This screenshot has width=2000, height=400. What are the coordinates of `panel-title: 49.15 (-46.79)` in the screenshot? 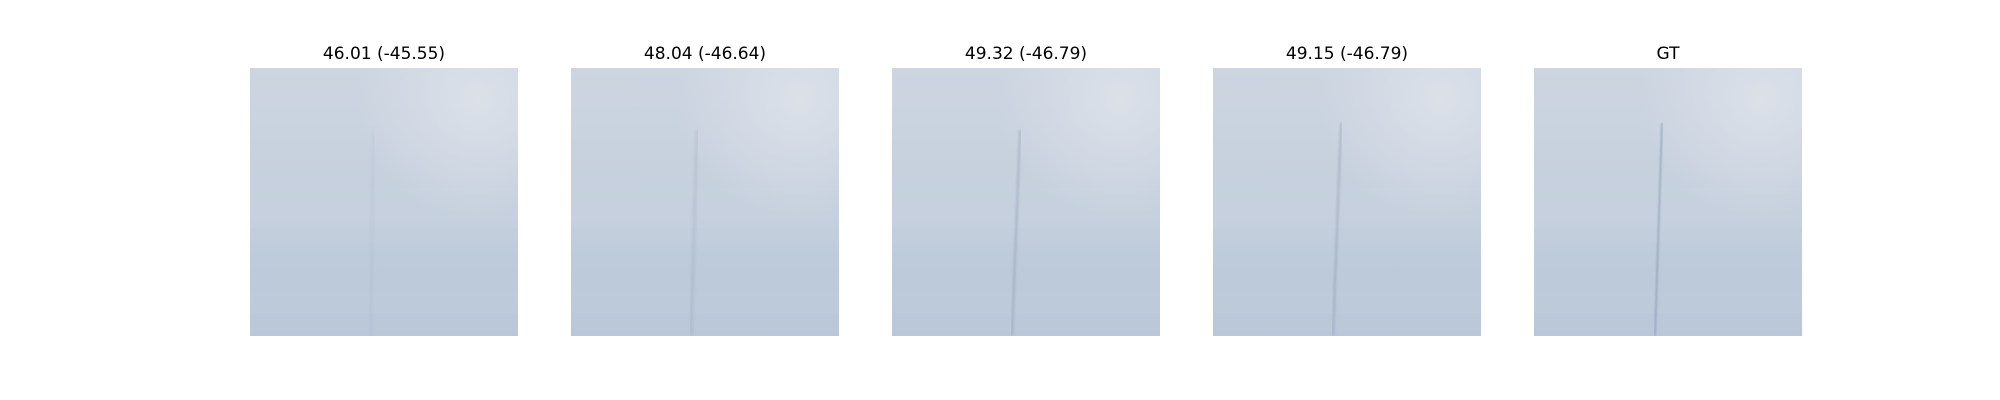 It's located at (1347, 54).